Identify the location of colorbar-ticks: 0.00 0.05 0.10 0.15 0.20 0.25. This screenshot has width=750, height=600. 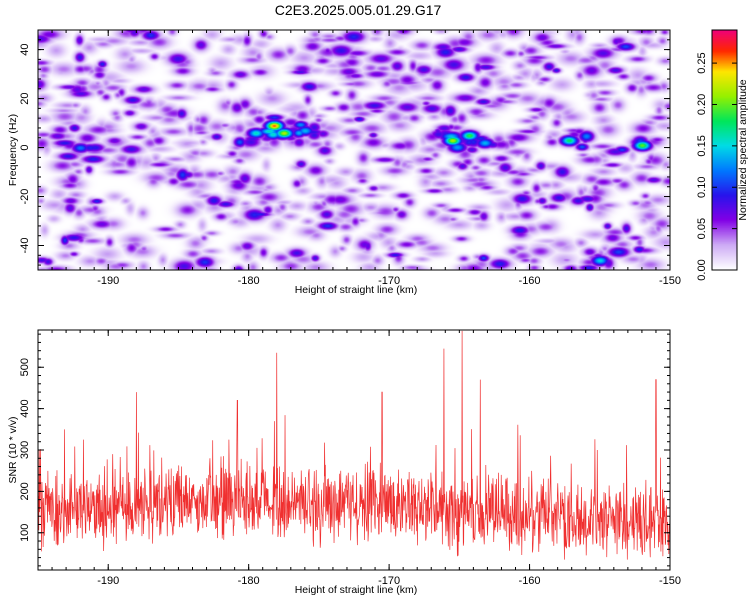
(716, 166).